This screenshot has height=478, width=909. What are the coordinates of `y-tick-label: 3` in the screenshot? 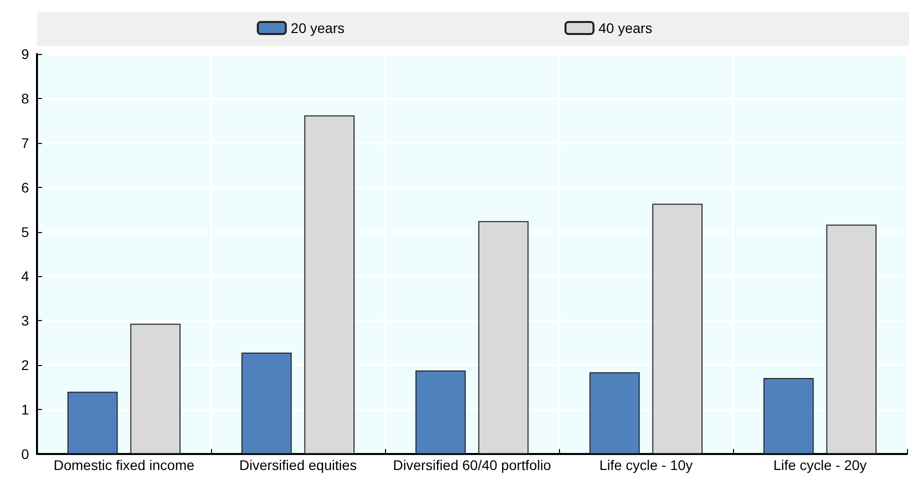 It's located at (25, 320).